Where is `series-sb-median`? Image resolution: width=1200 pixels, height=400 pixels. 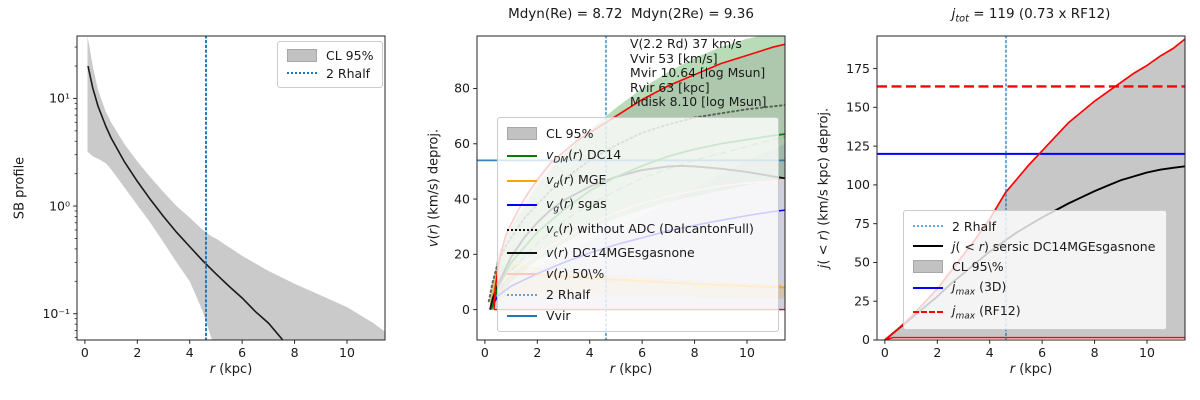
series-sb-median is located at coordinates (185, 202).